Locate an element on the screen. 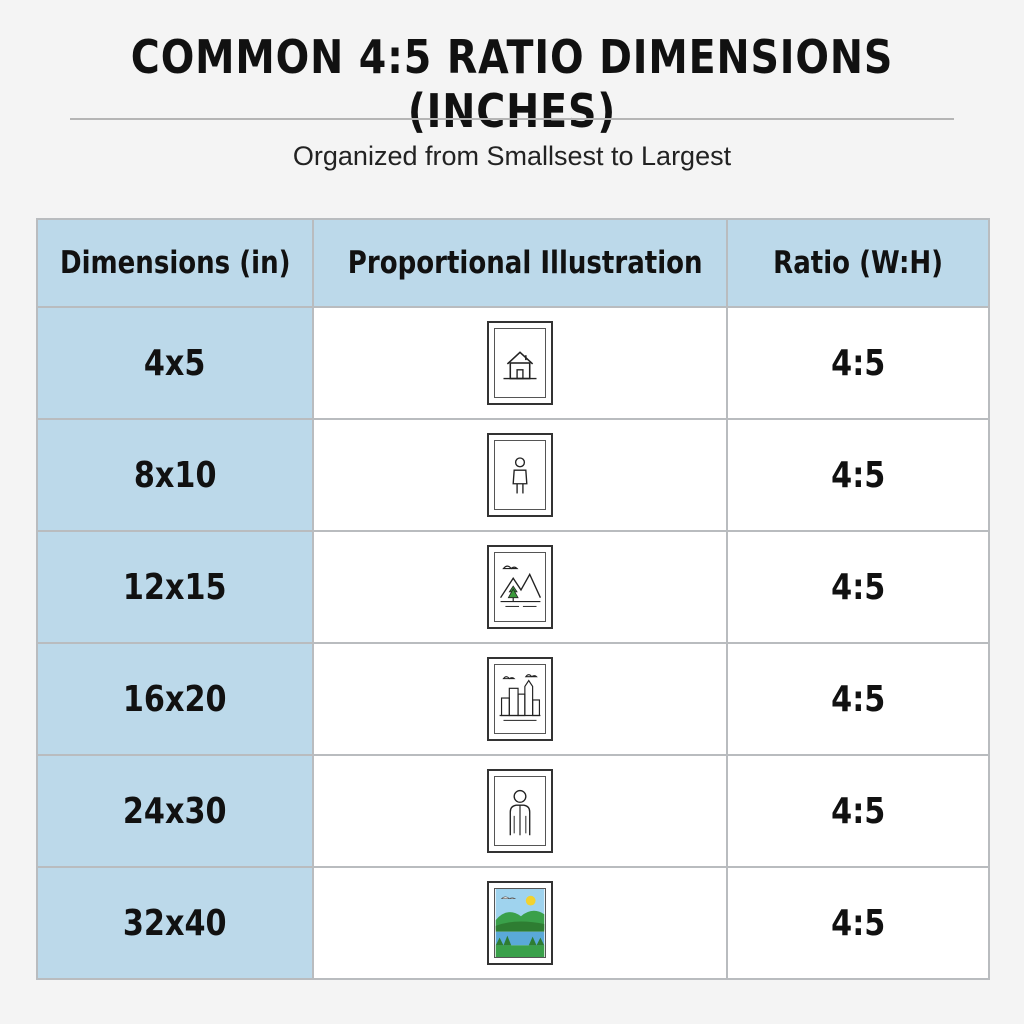 This screenshot has height=1024, width=1024. dimensions-cell: 8x10 is located at coordinates (175, 475).